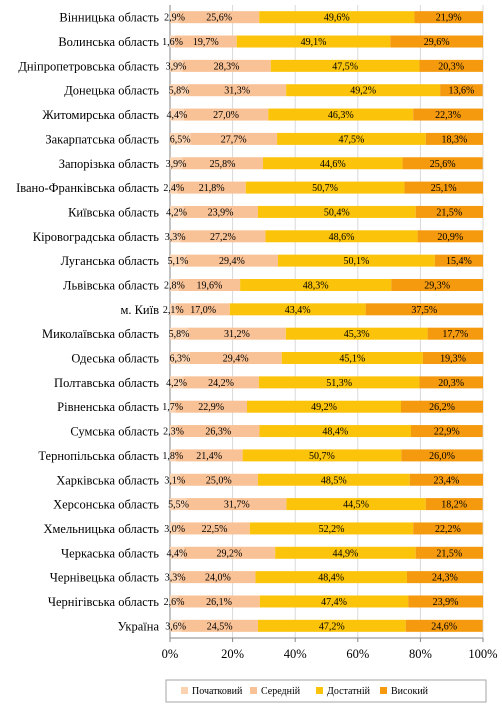 Image resolution: width=502 pixels, height=707 pixels. I want to click on data-label: 1,8%, so click(172, 456).